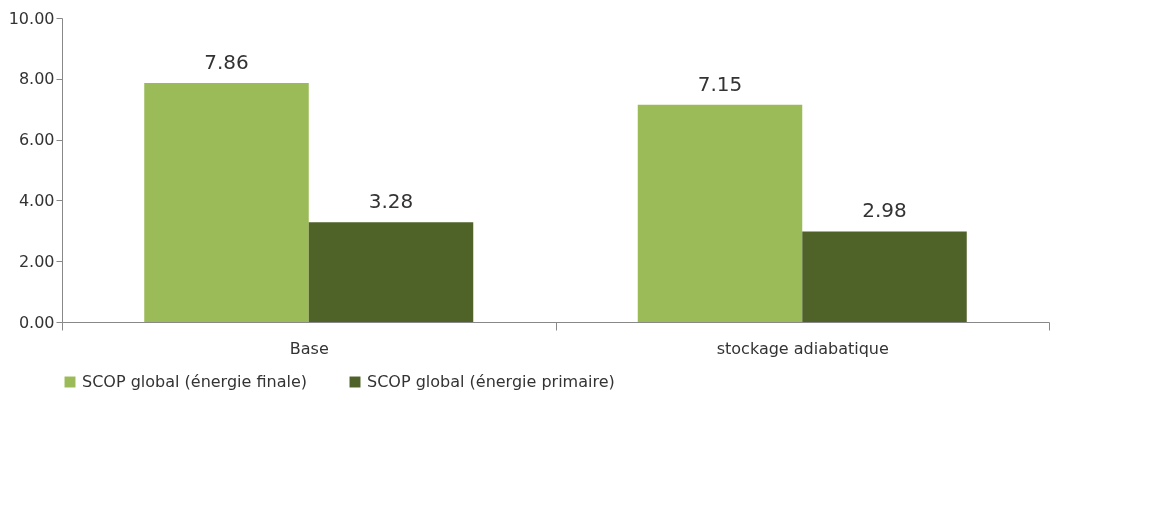  What do you see at coordinates (802, 348) in the screenshot?
I see `x-tick-label: stockage adiabatique` at bounding box center [802, 348].